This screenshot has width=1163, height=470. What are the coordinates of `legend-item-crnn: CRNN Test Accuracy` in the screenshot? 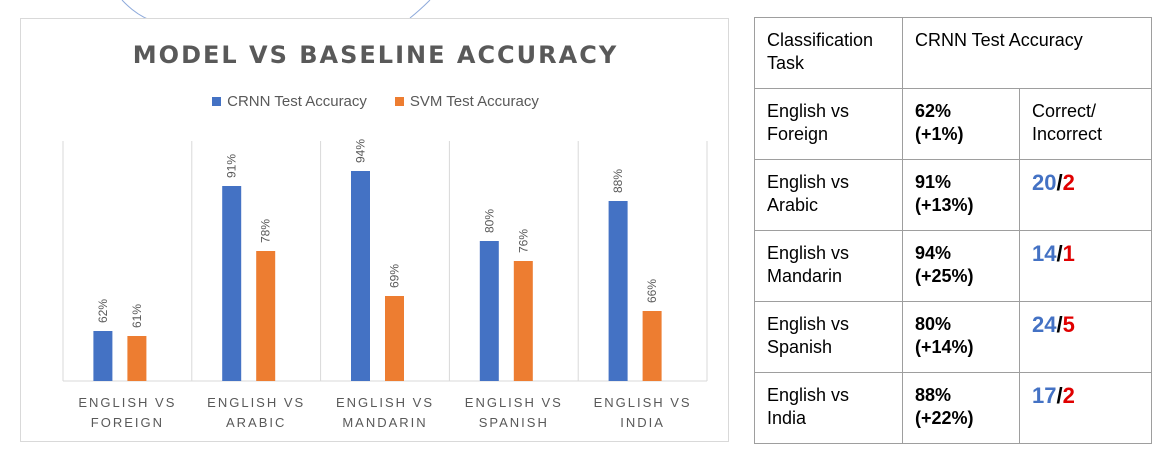 It's located at (289, 101).